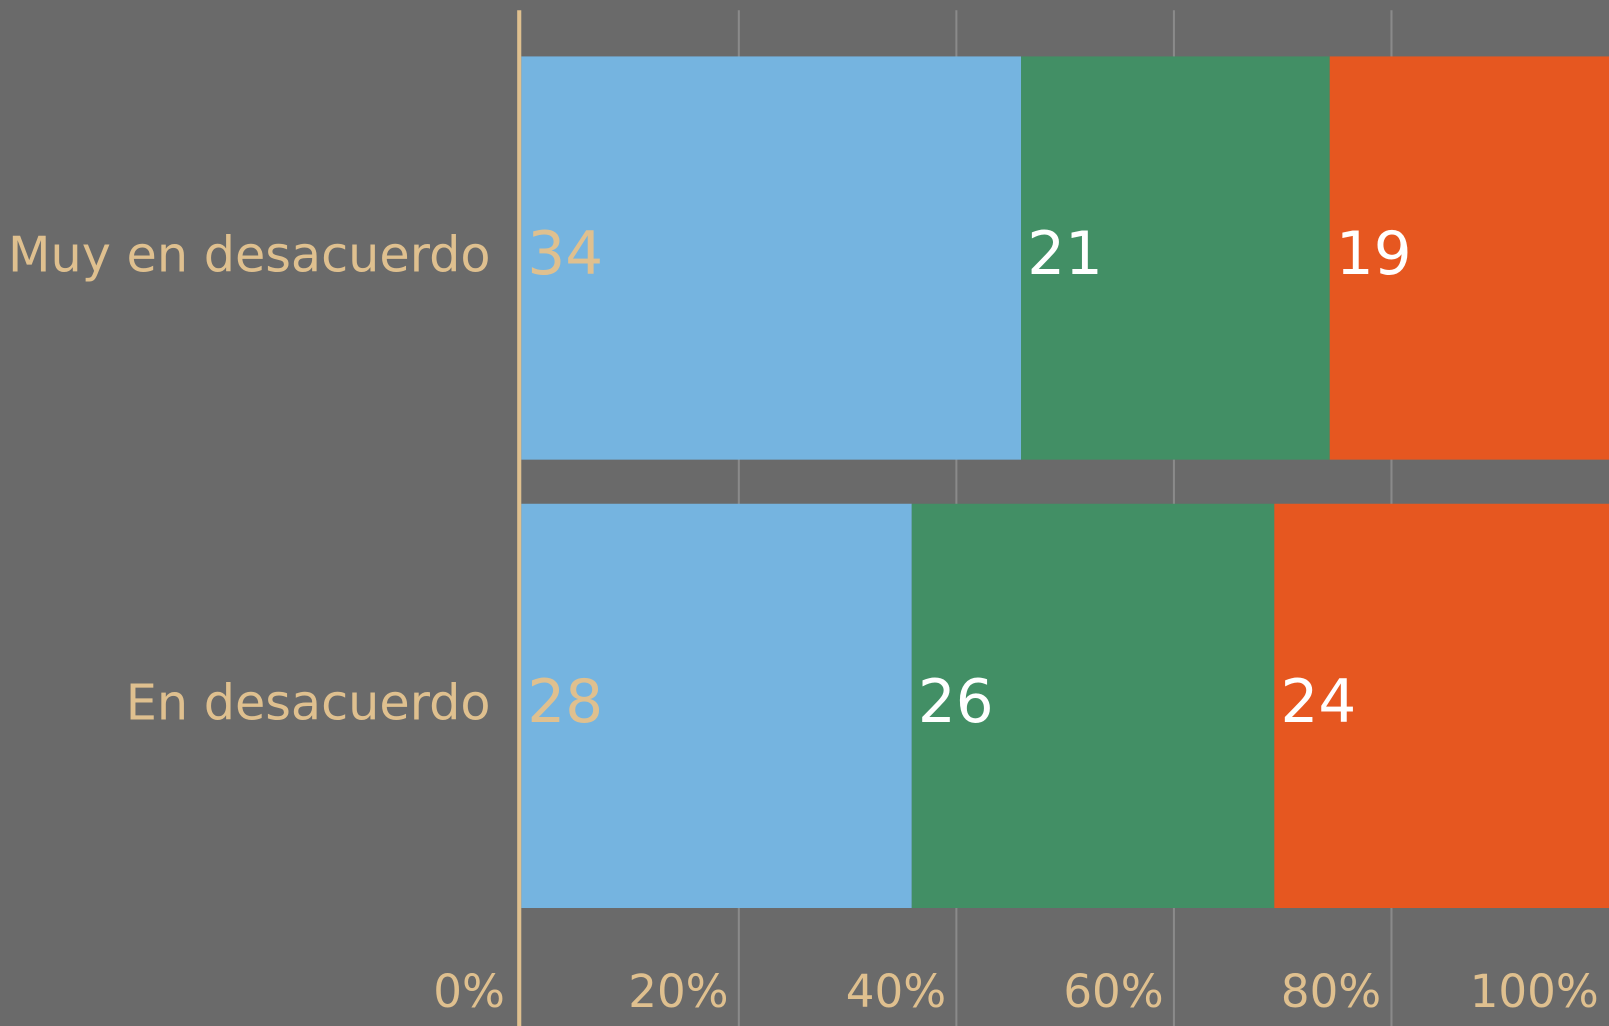  Describe the element at coordinates (896, 991) in the screenshot. I see `x-tick-label: 40%` at that location.